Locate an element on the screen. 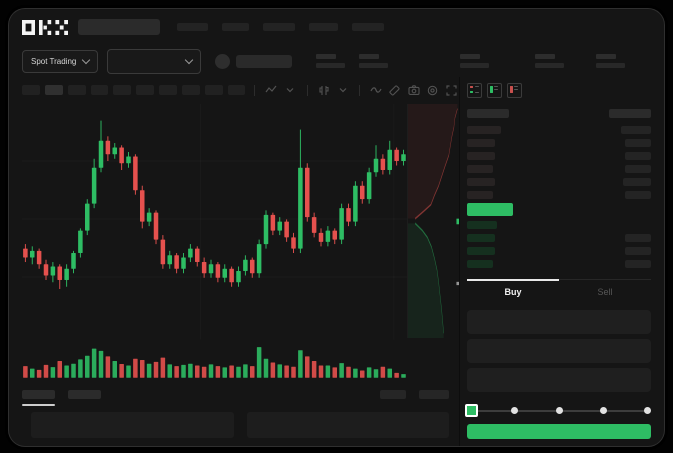 The image size is (673, 453). tab-sell: Sell is located at coordinates (605, 291).